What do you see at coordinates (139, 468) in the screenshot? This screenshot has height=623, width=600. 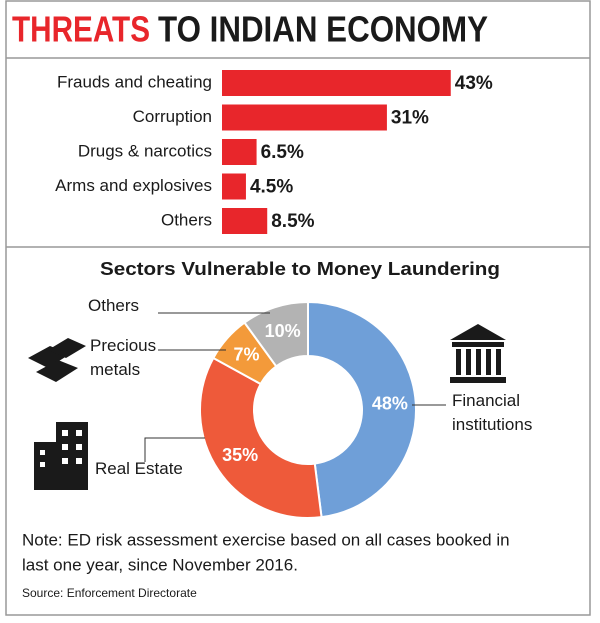 I see `category-label: Real Estate` at bounding box center [139, 468].